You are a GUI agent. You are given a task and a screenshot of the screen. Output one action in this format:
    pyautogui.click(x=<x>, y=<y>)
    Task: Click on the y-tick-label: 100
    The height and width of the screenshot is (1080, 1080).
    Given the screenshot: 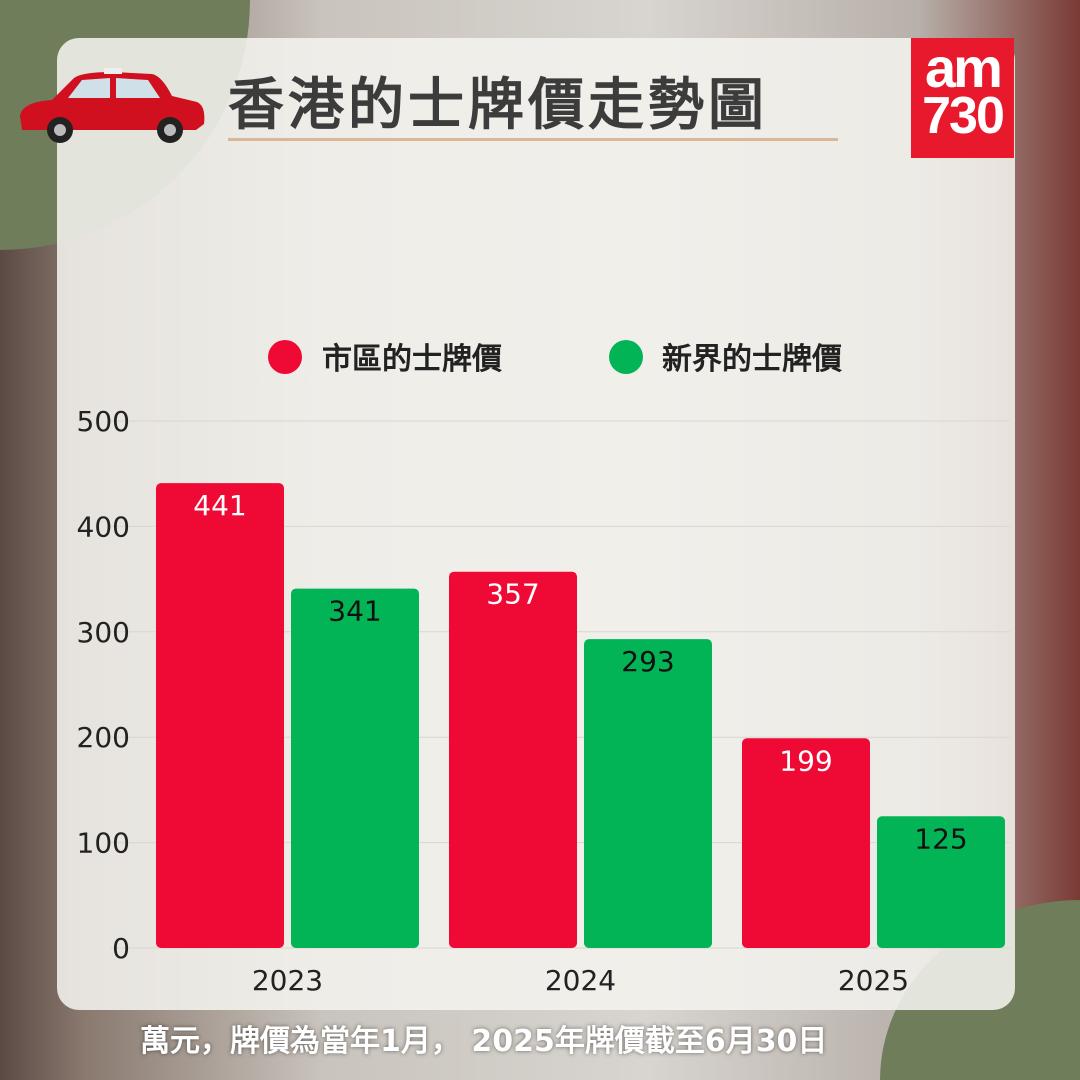 What is the action you would take?
    pyautogui.click(x=103, y=843)
    